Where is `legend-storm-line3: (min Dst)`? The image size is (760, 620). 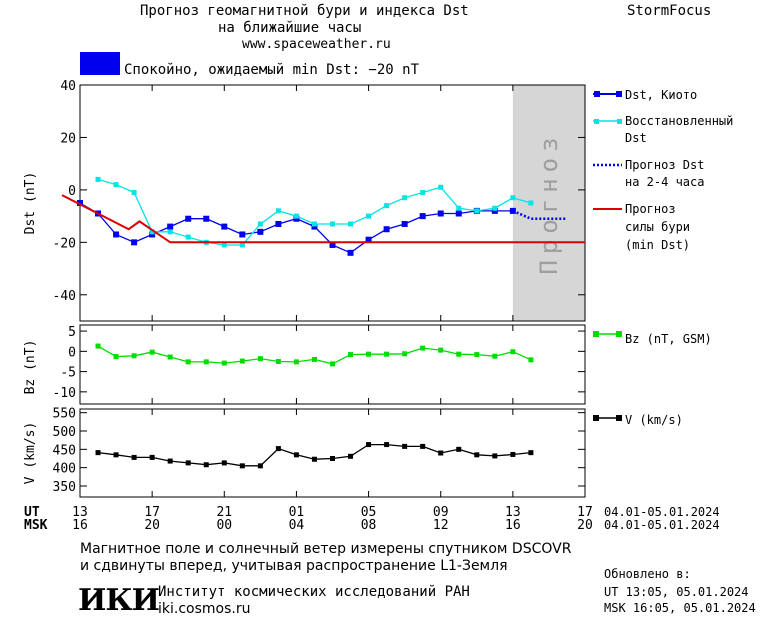
legend-storm-line3: (min Dst) is located at coordinates (657, 245).